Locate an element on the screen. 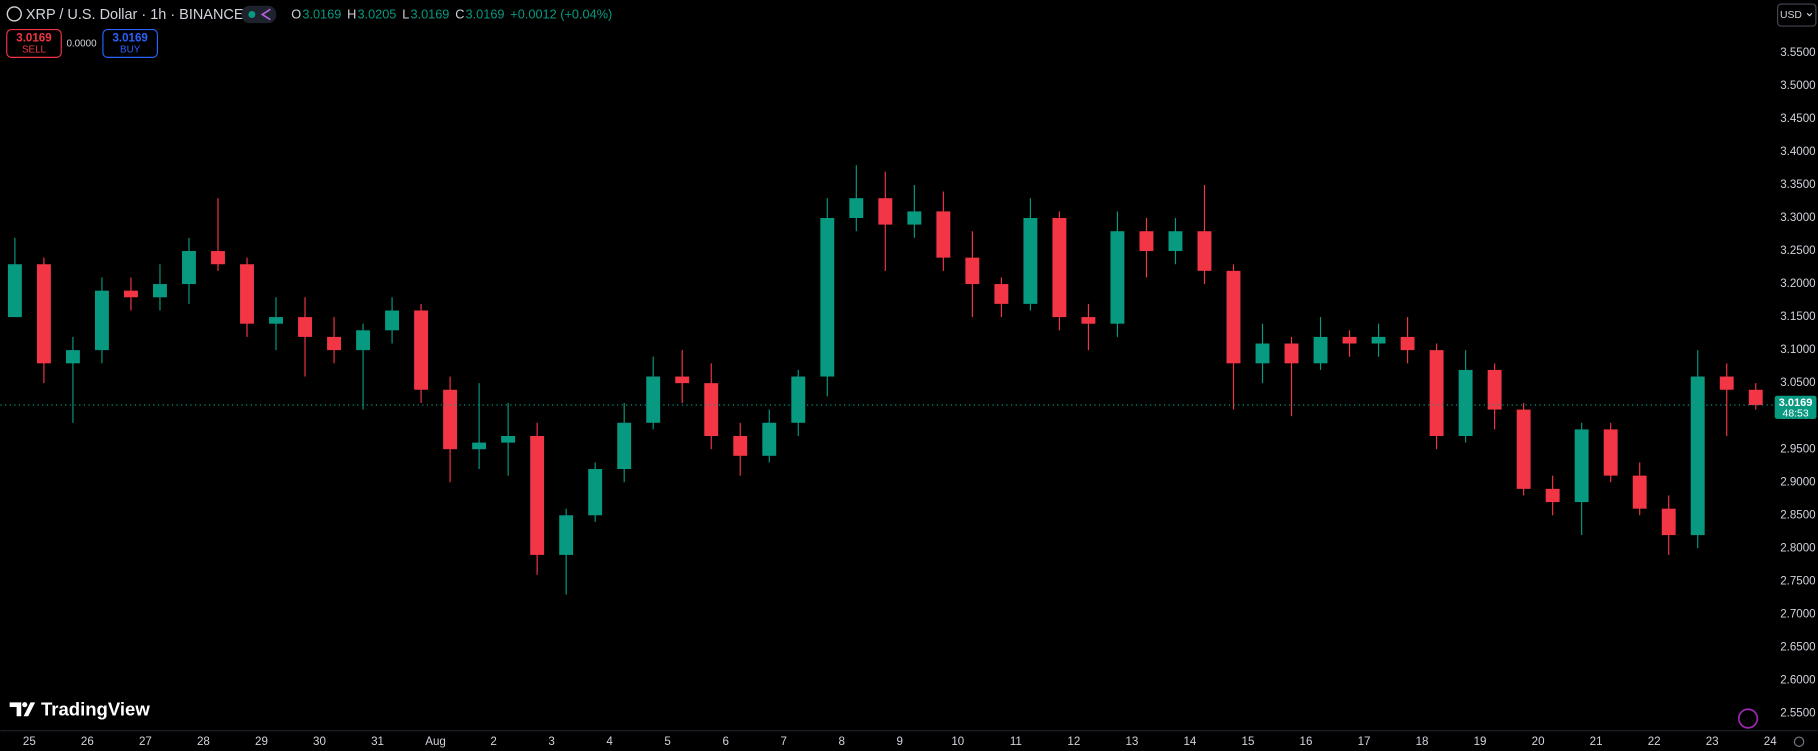 The width and height of the screenshot is (1818, 751). x-tick-label: 5 is located at coordinates (667, 742).